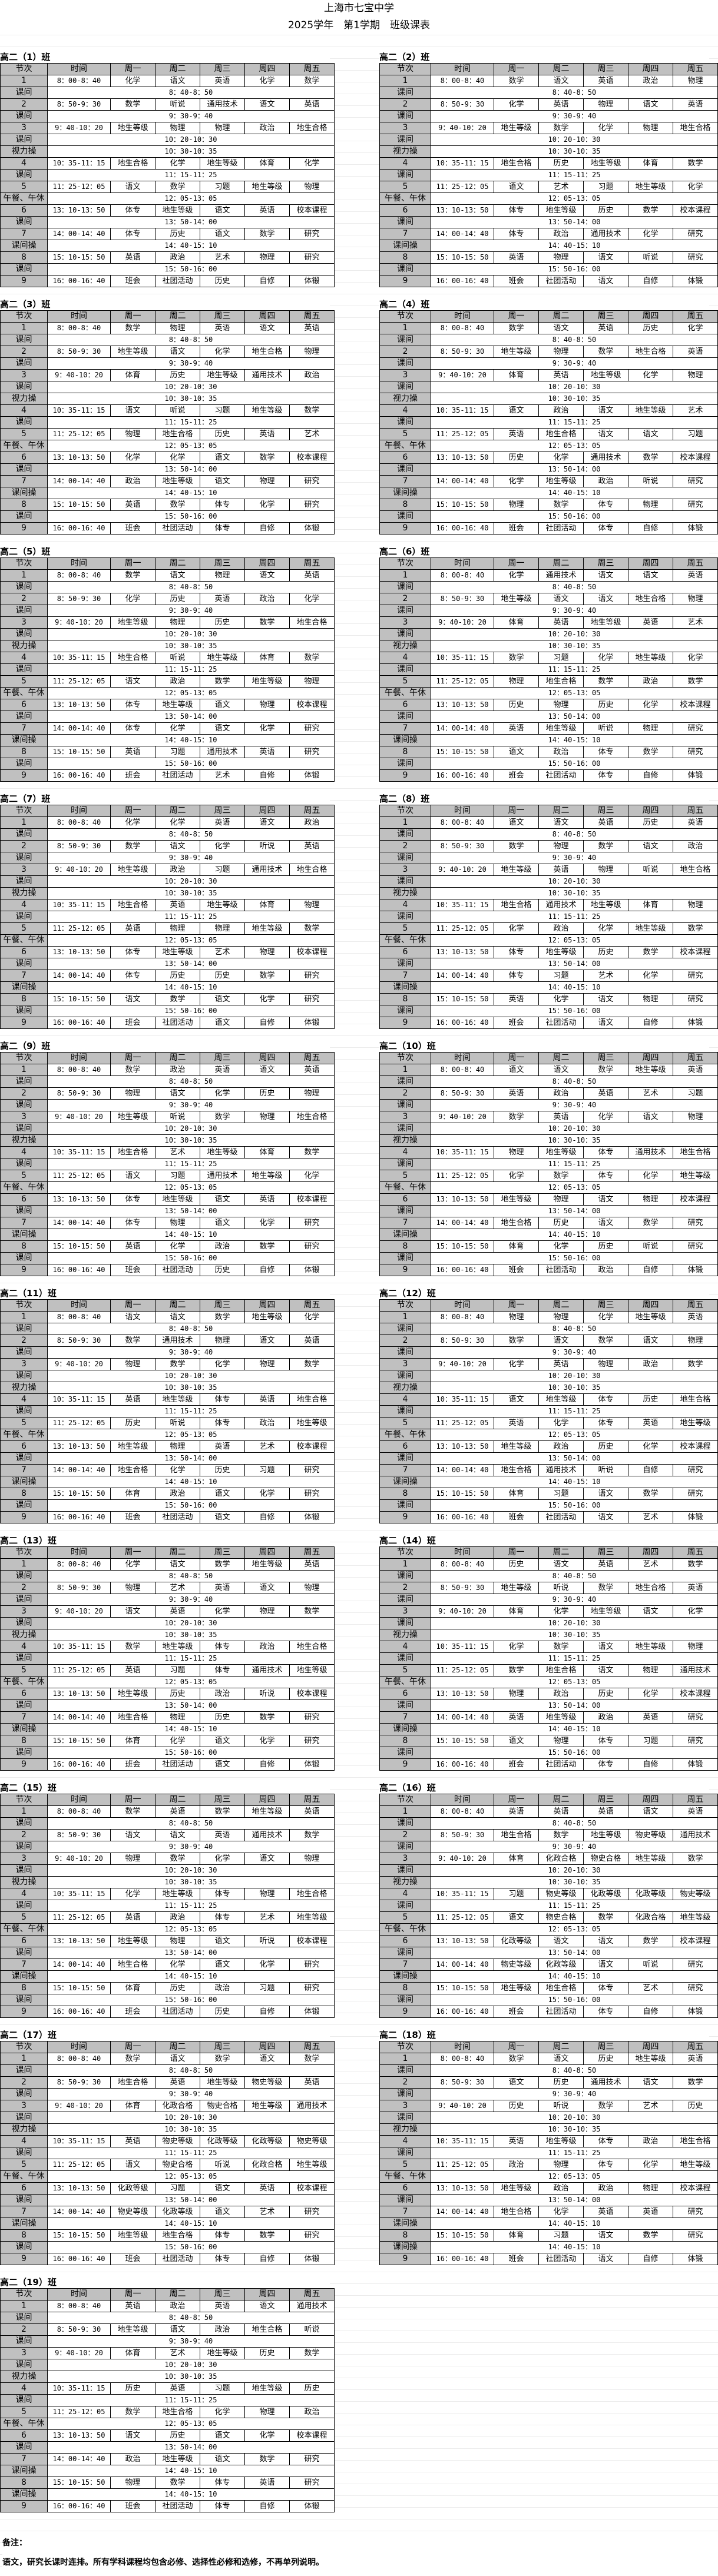 Image resolution: width=718 pixels, height=2576 pixels. What do you see at coordinates (548, 2212) in the screenshot?
I see `period-row: 7 14：00-14：40 地生合格 化学 英语 英语 研究` at bounding box center [548, 2212].